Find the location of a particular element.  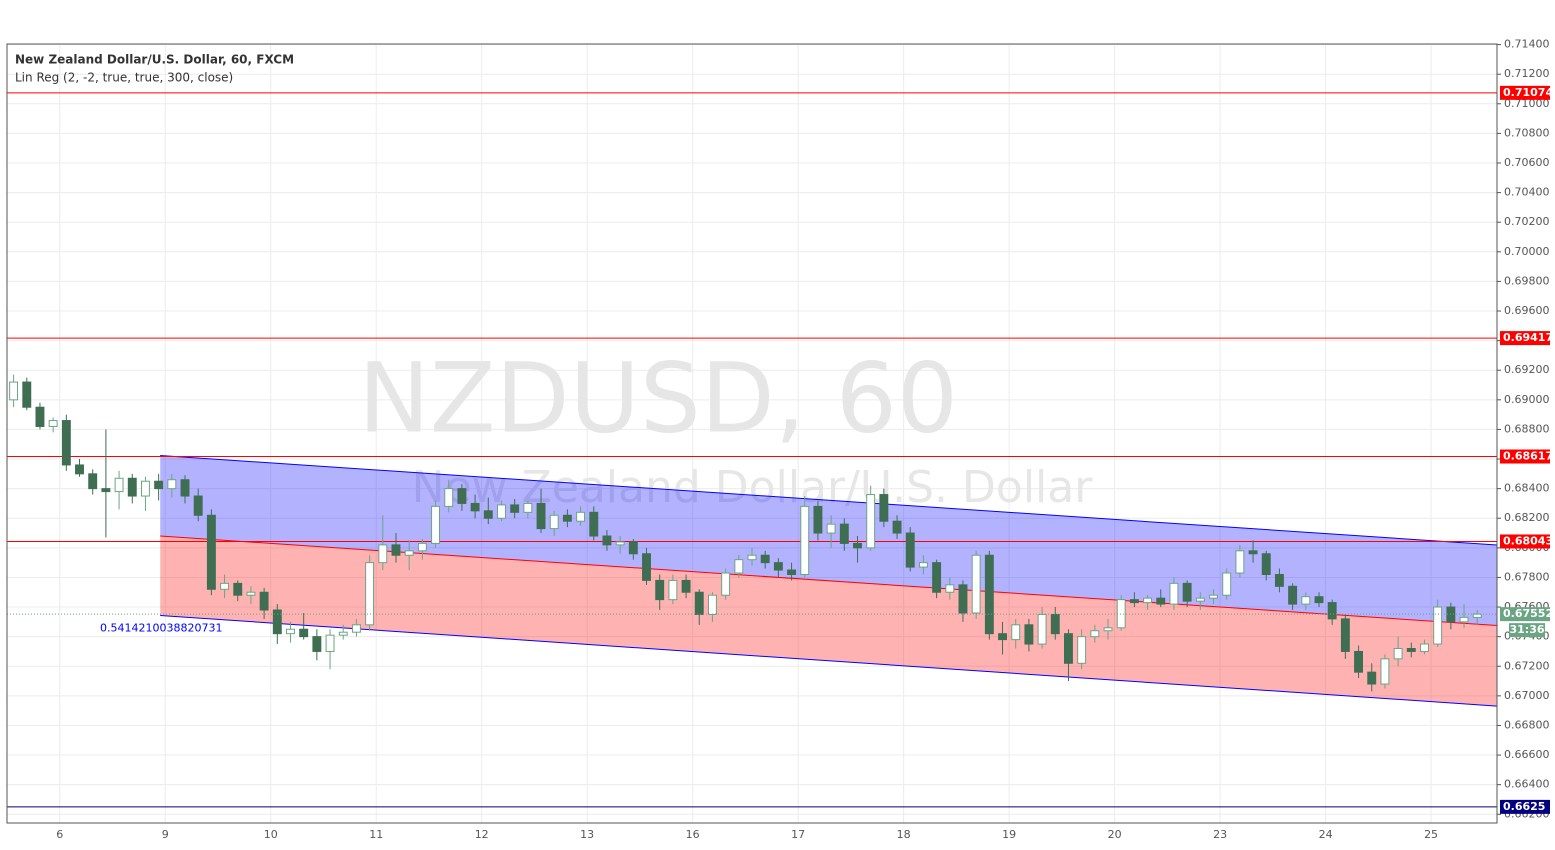

x-tick-label: 25 is located at coordinates (1431, 834).